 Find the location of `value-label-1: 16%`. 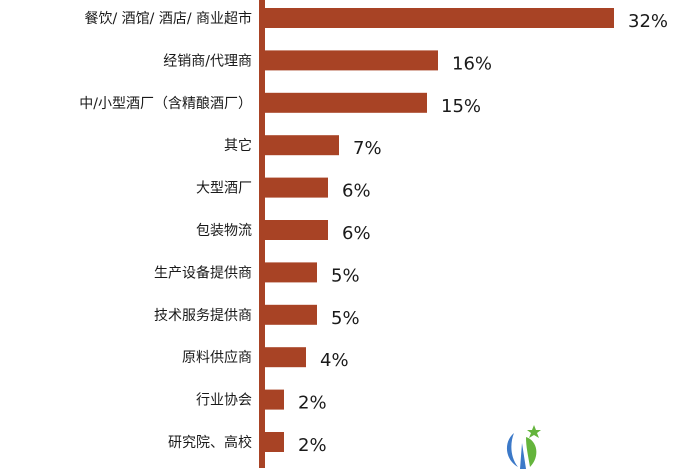

value-label-1: 16% is located at coordinates (472, 63).